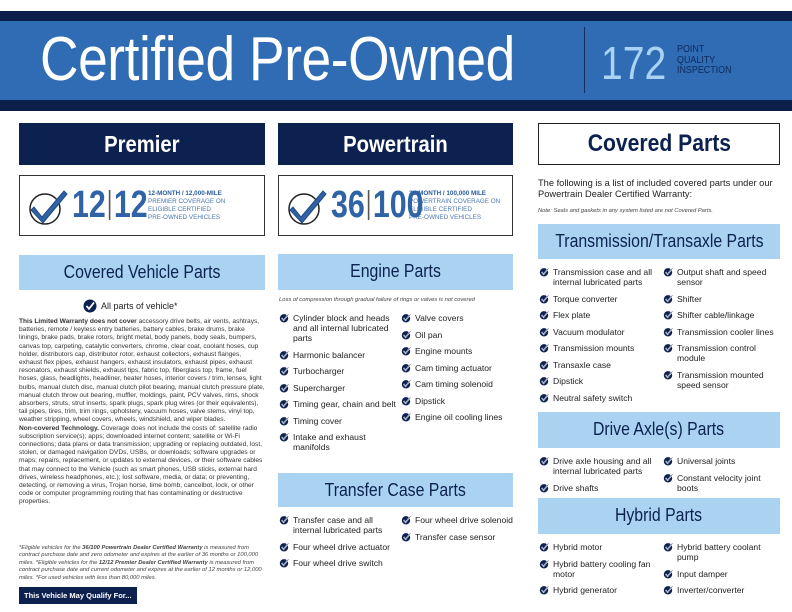 This screenshot has height=612, width=792. Describe the element at coordinates (464, 520) in the screenshot. I see `item-label: Four wheel drive solenoid` at that location.